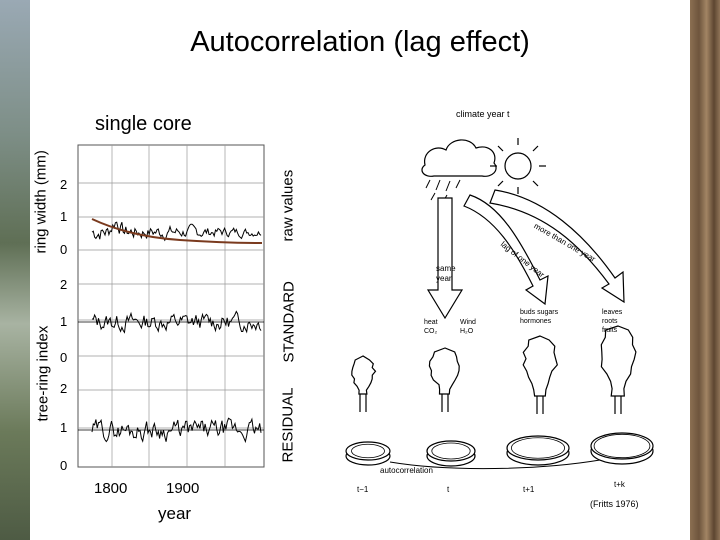 Image resolution: width=720 pixels, height=540 pixels. I want to click on standard-series-line, so click(176, 322).